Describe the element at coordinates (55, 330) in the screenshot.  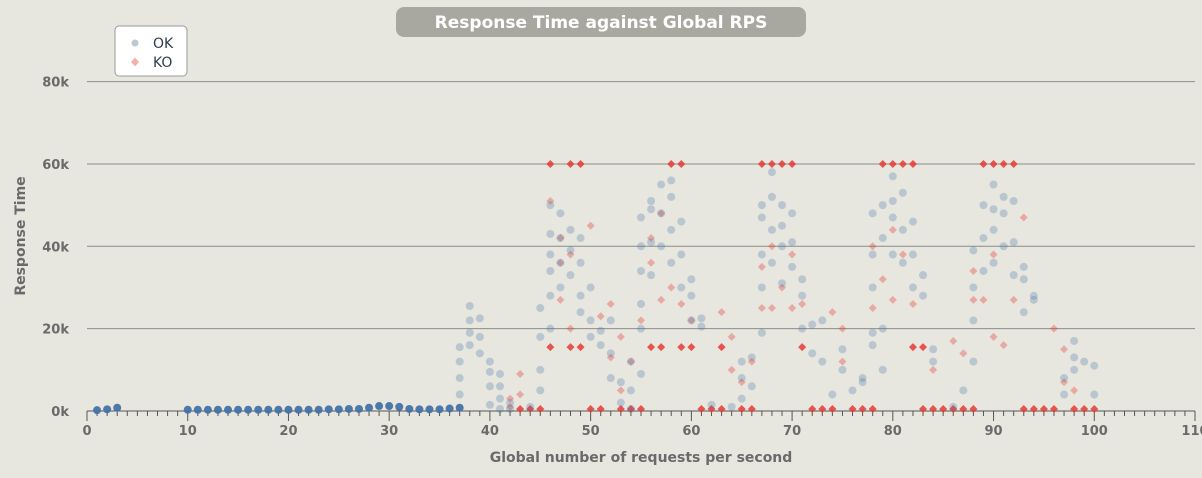
I see `y-tick-label: 20k` at that location.